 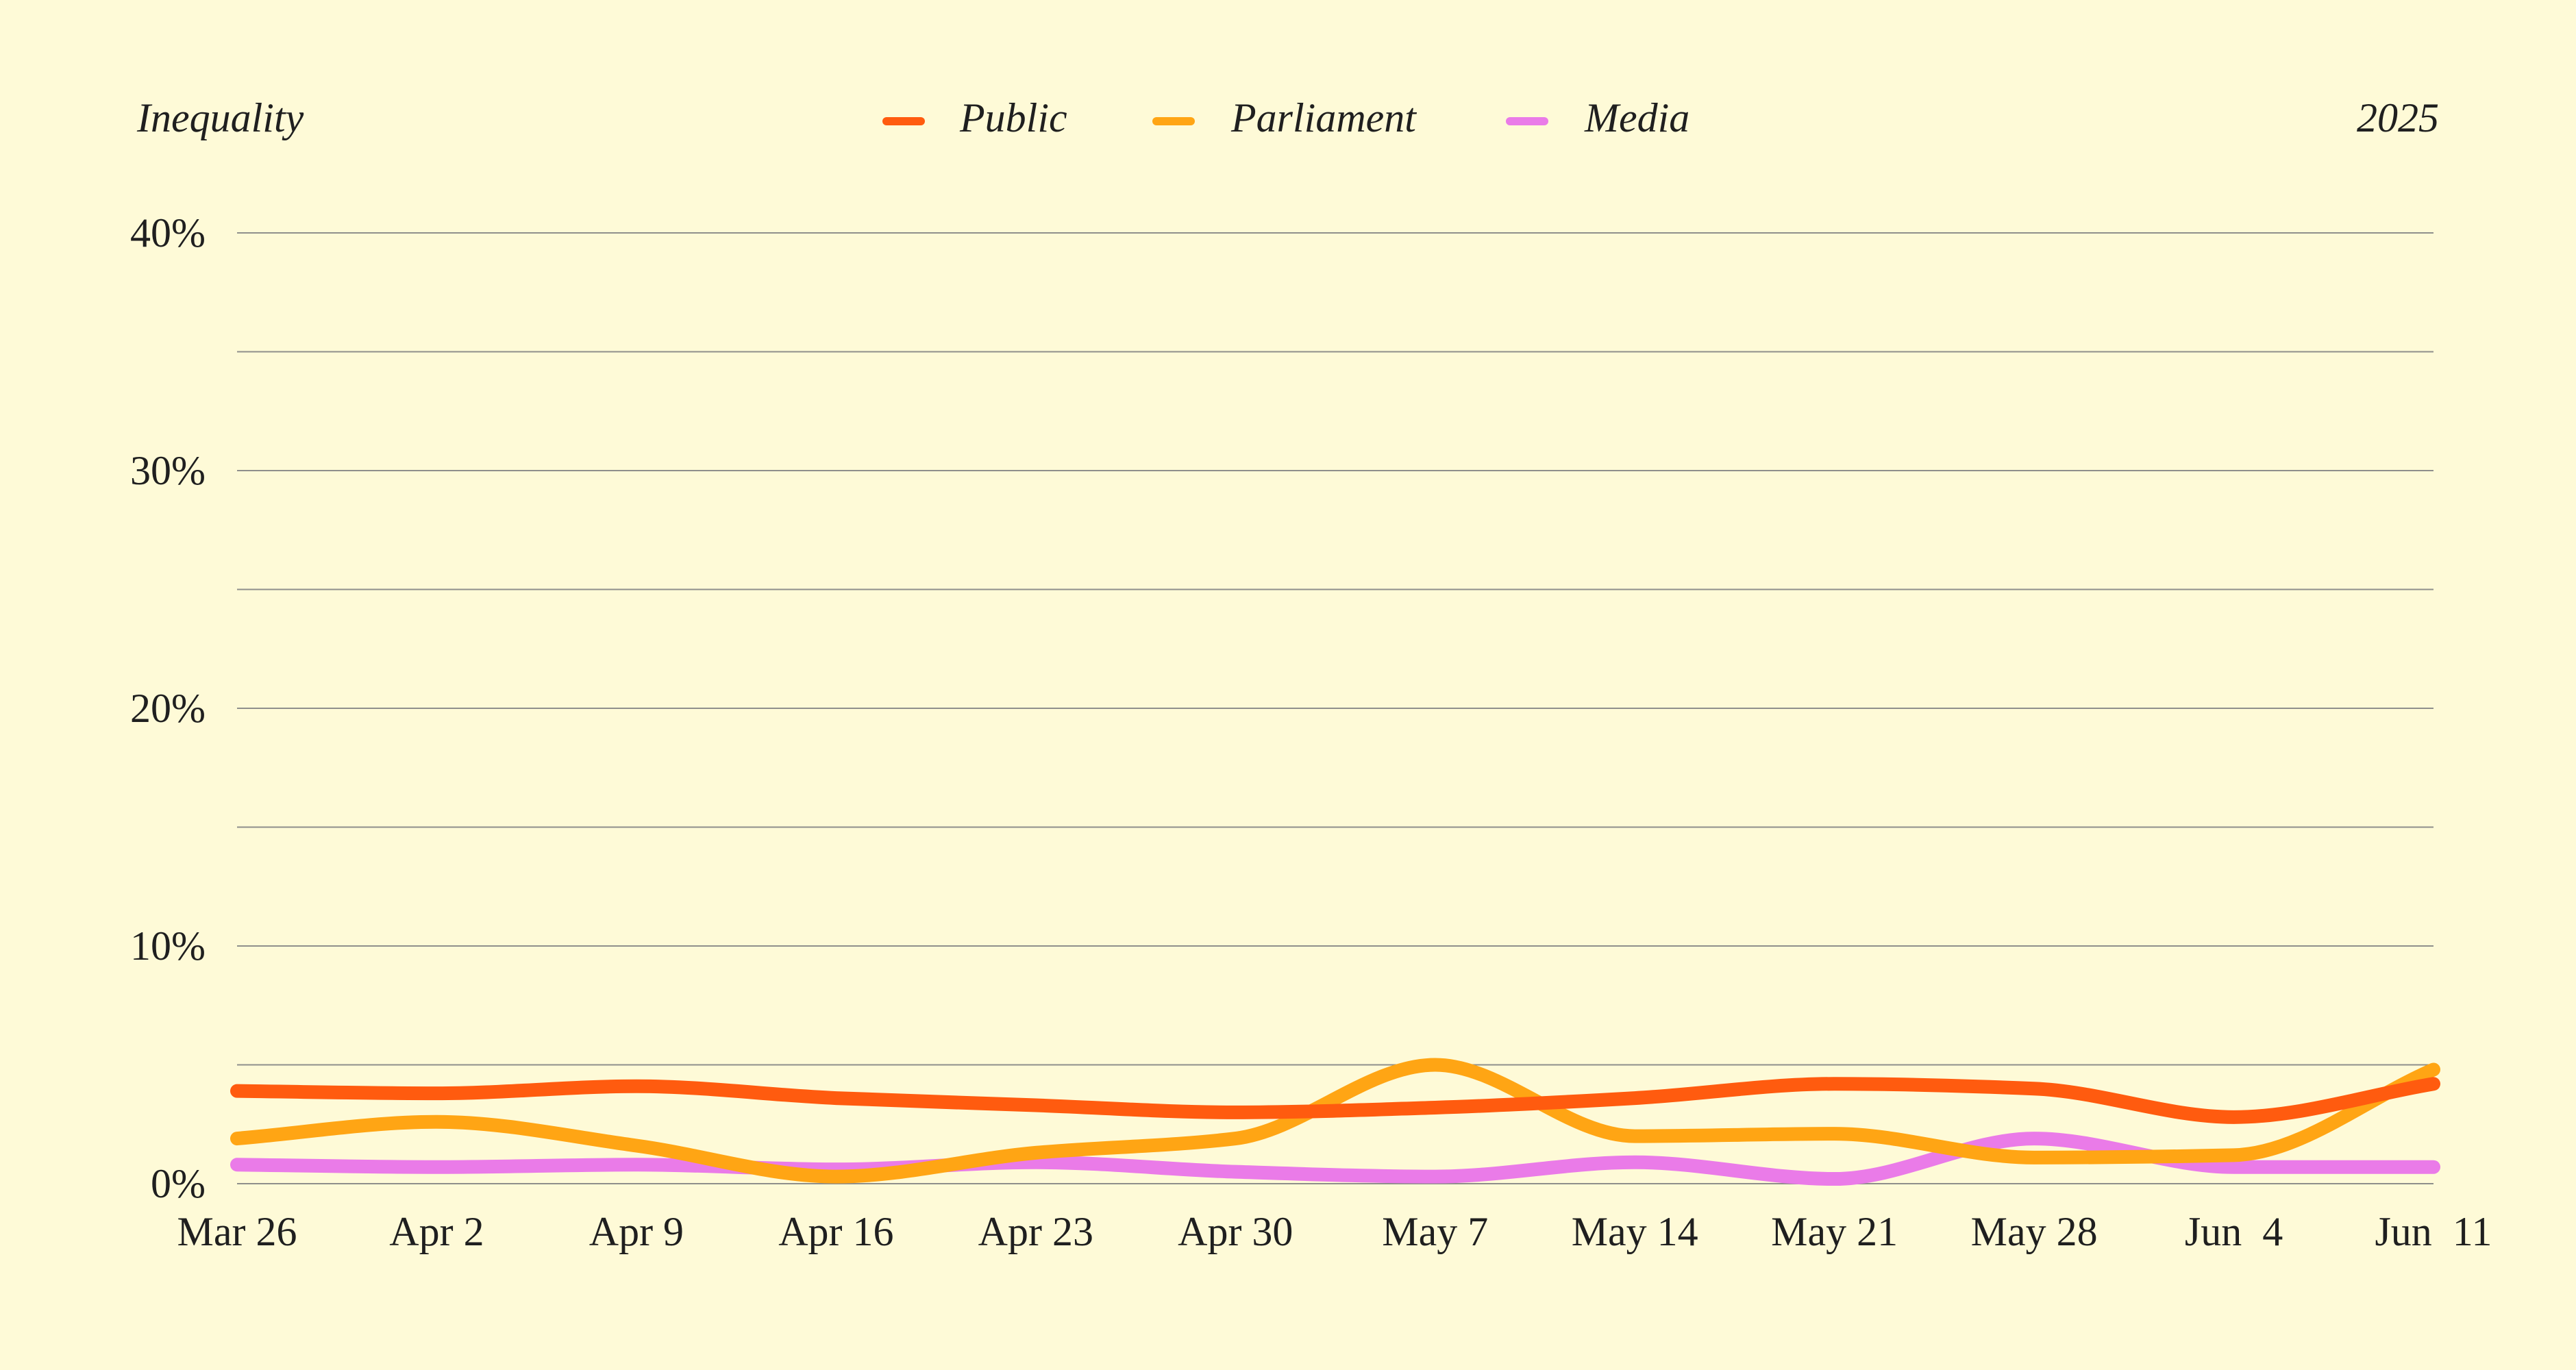 I want to click on y-tick-label: 40%, so click(x=168, y=233).